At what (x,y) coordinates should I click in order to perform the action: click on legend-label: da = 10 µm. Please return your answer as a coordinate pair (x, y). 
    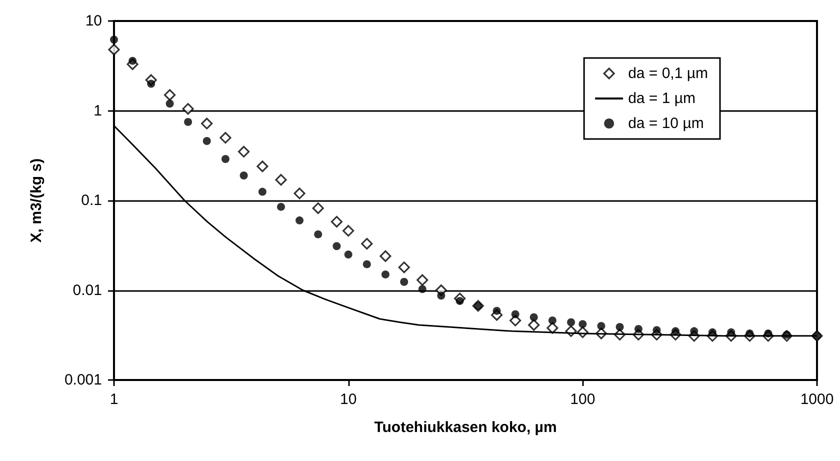
    Looking at the image, I should click on (666, 123).